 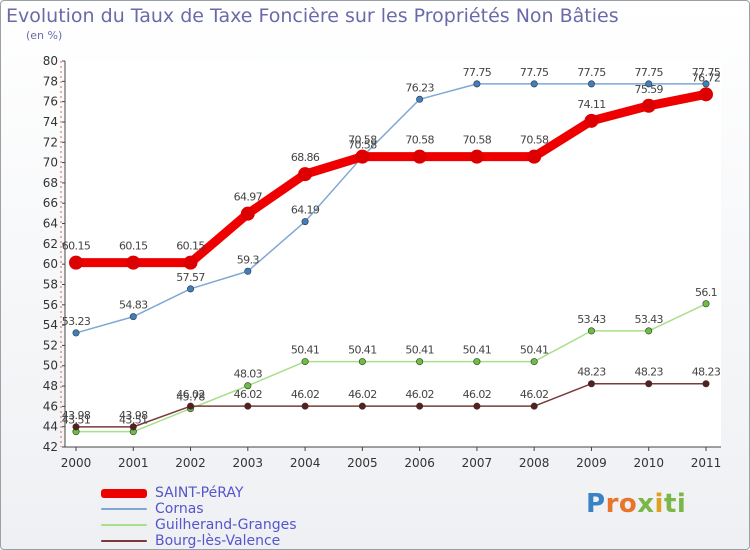 What do you see at coordinates (190, 277) in the screenshot?
I see `data-label: 57.57` at bounding box center [190, 277].